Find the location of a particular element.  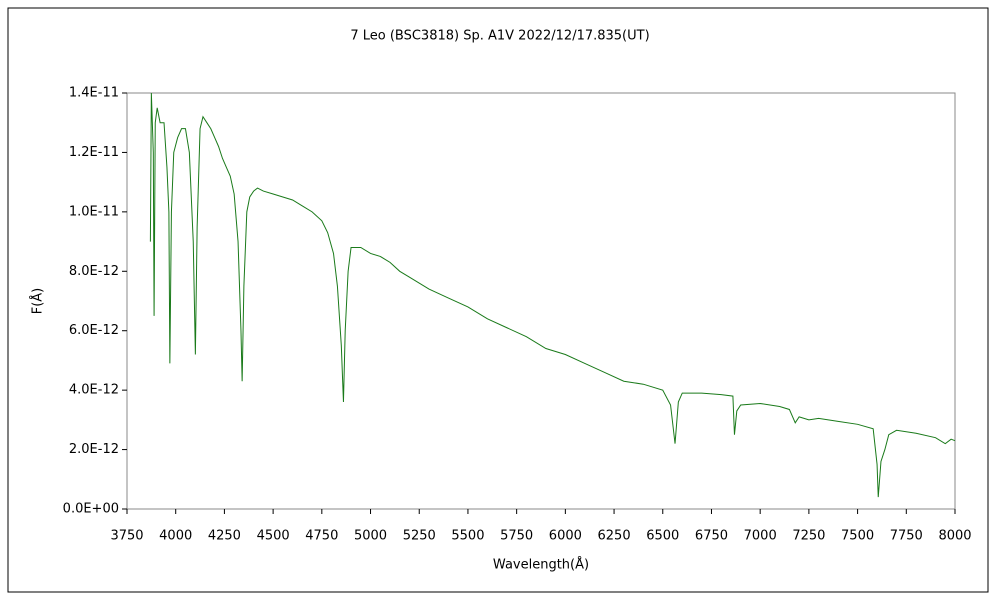

y-tick-label: 0.0E+00 is located at coordinates (91, 509).